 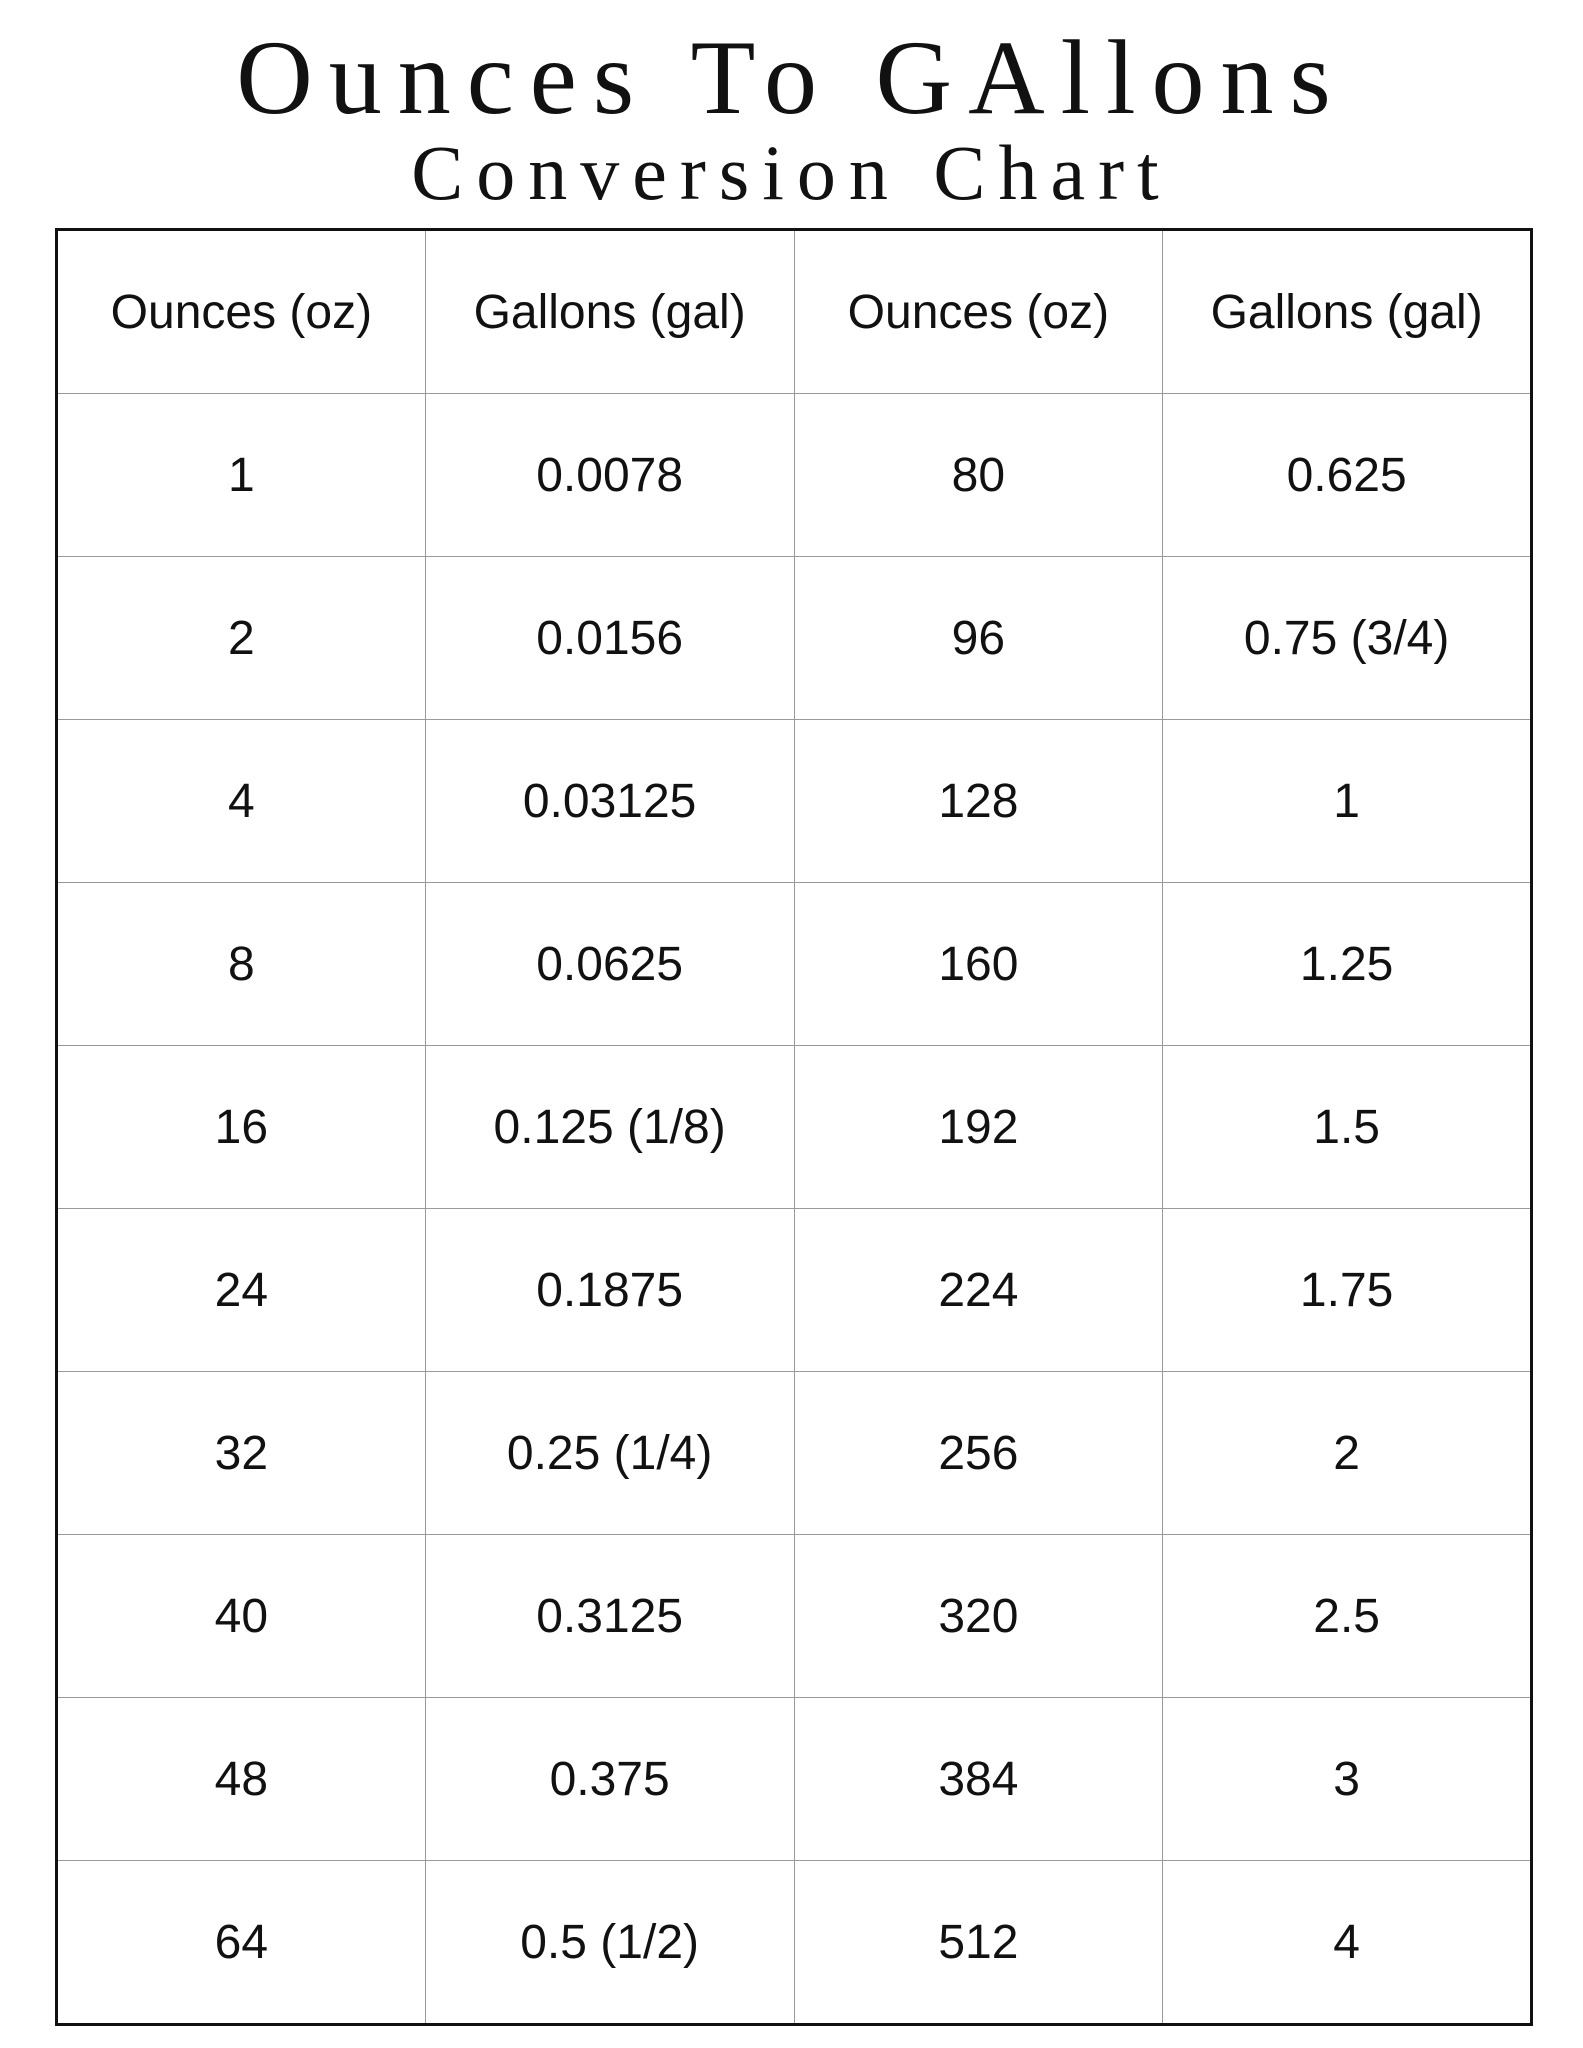 I want to click on table-row: 64 0.5 (1/2) 512 4, so click(x=794, y=1942).